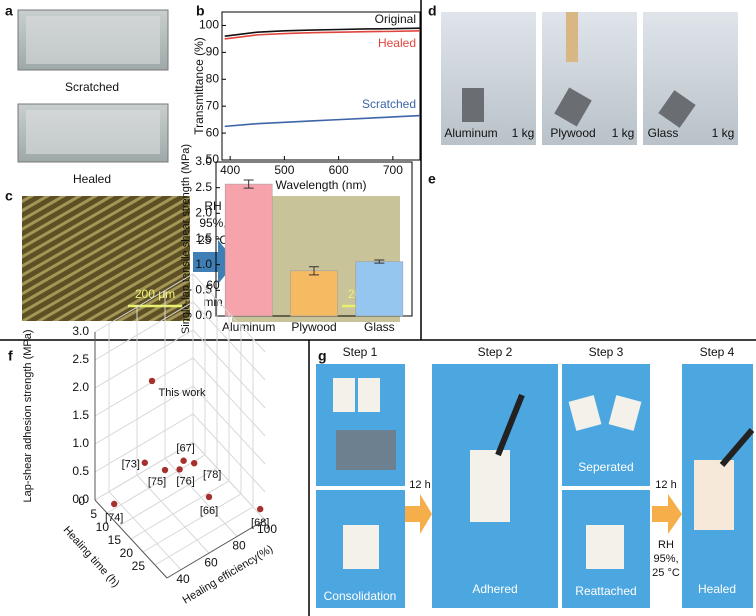 This screenshot has width=756, height=616. I want to click on y-tick-label: 2.5, so click(203, 187).